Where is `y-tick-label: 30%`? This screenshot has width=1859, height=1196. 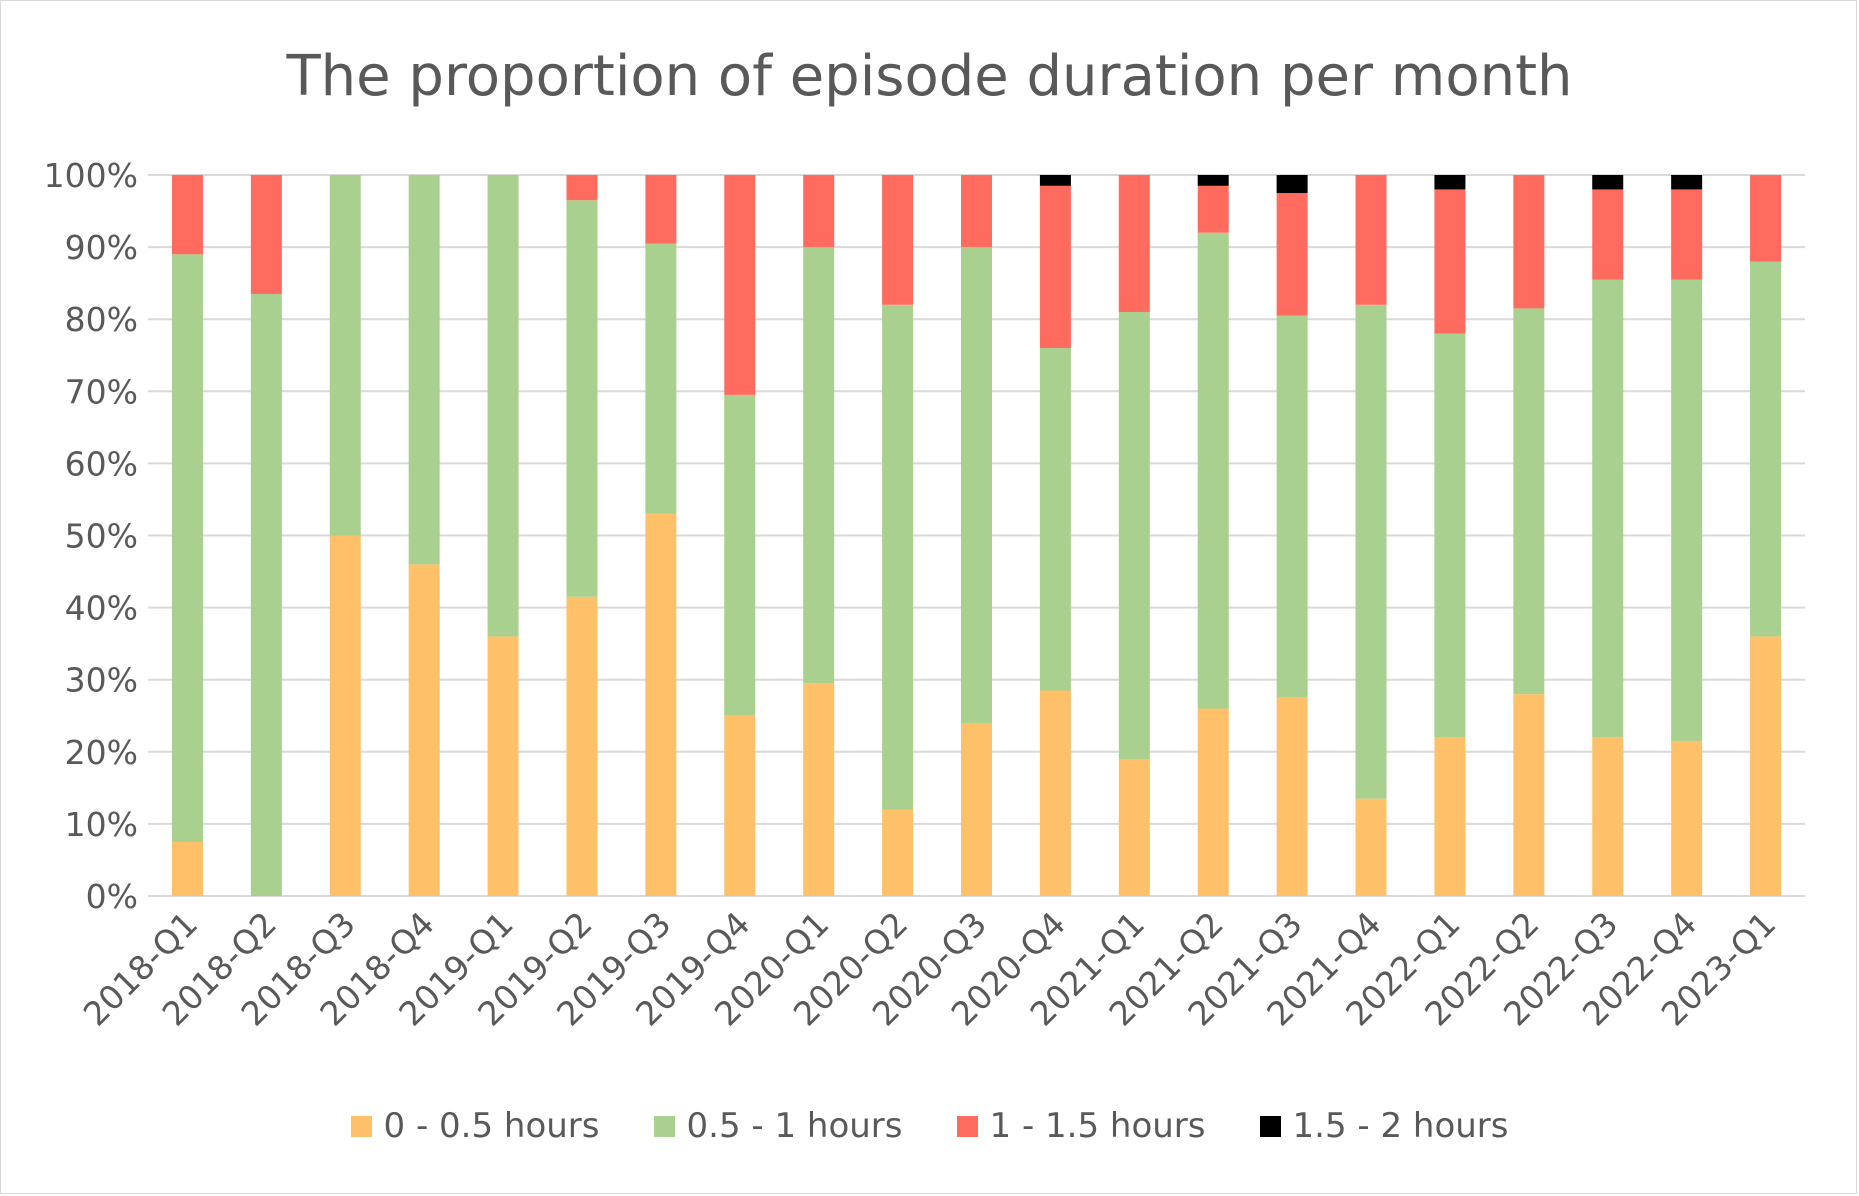
y-tick-label: 30% is located at coordinates (101, 680).